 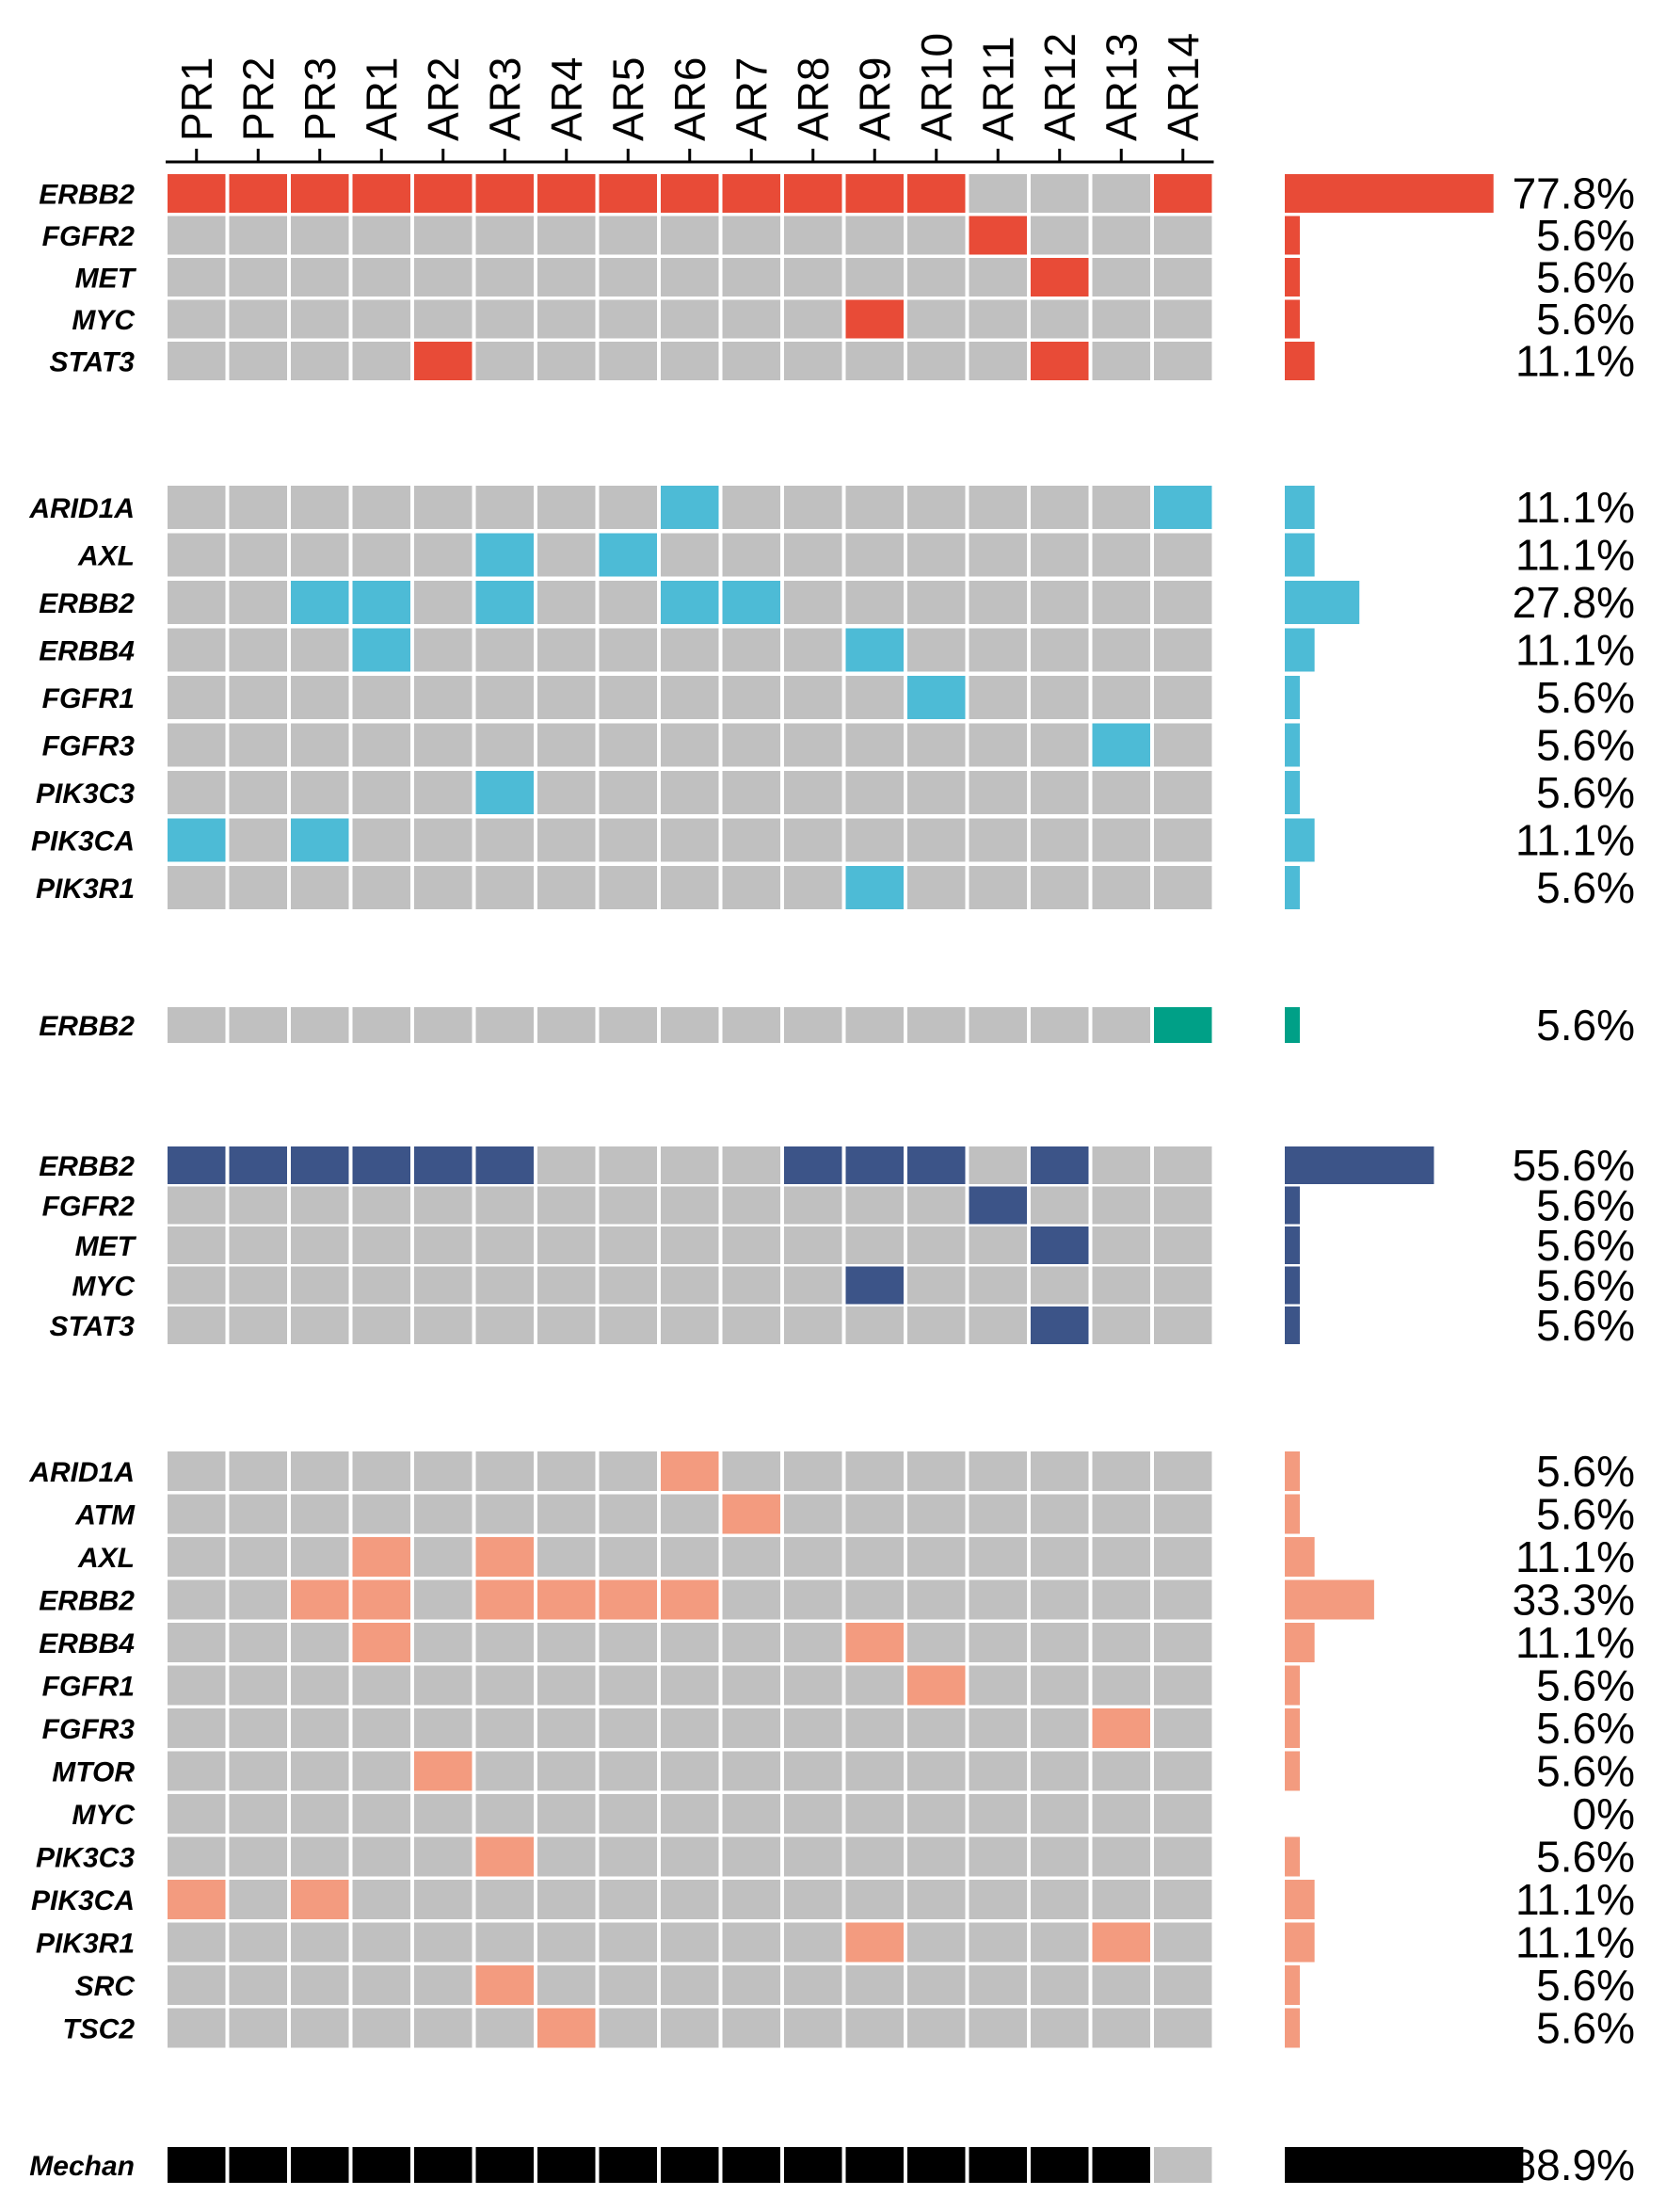 I want to click on gene-label: ERBB2, so click(x=87, y=1166).